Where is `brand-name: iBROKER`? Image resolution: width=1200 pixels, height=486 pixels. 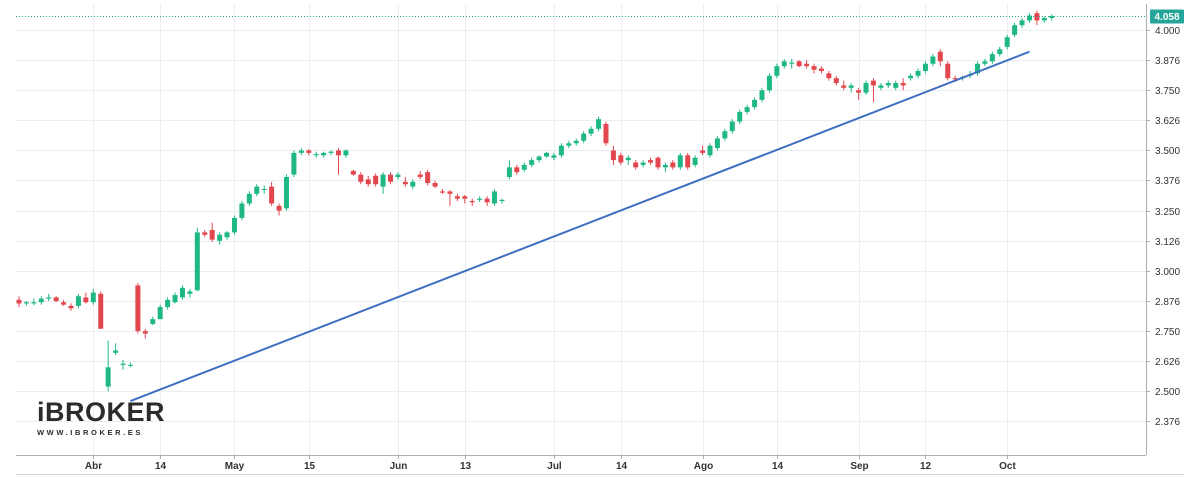 brand-name: iBROKER is located at coordinates (101, 412).